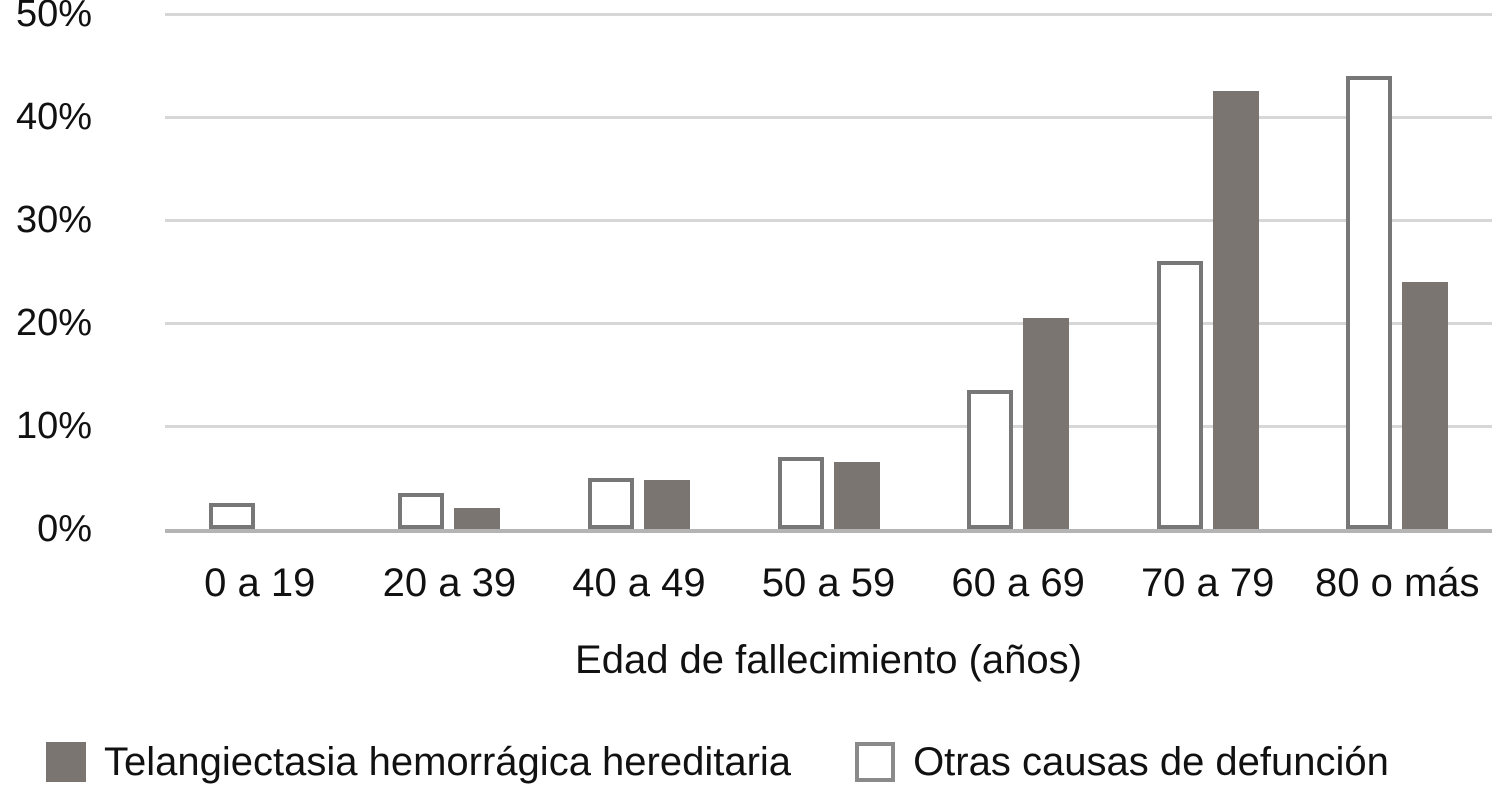 This screenshot has height=798, width=1500. I want to click on x-tick-label: 20 a 39, so click(449, 583).